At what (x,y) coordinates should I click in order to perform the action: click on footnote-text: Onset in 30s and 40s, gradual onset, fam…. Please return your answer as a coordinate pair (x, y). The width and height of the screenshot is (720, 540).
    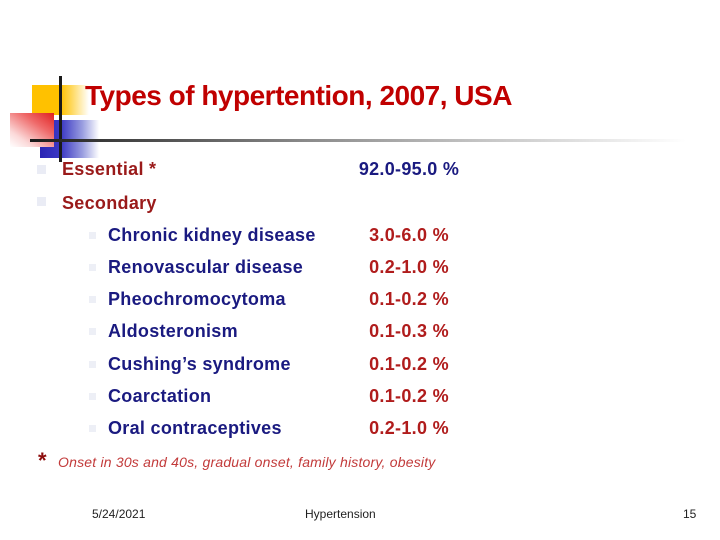
    Looking at the image, I should click on (247, 462).